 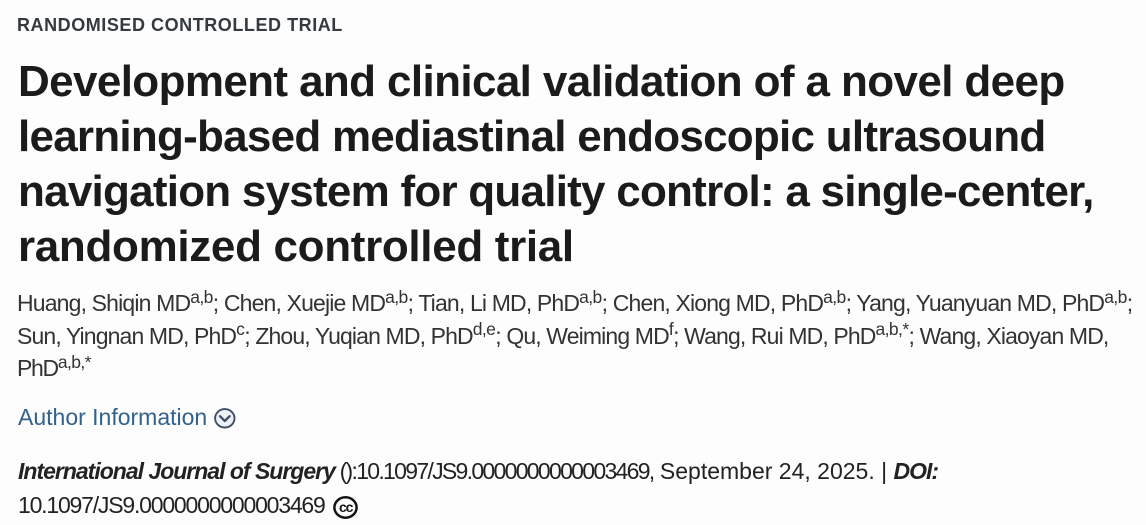 What do you see at coordinates (346, 507) in the screenshot?
I see `svg-text: cc` at bounding box center [346, 507].